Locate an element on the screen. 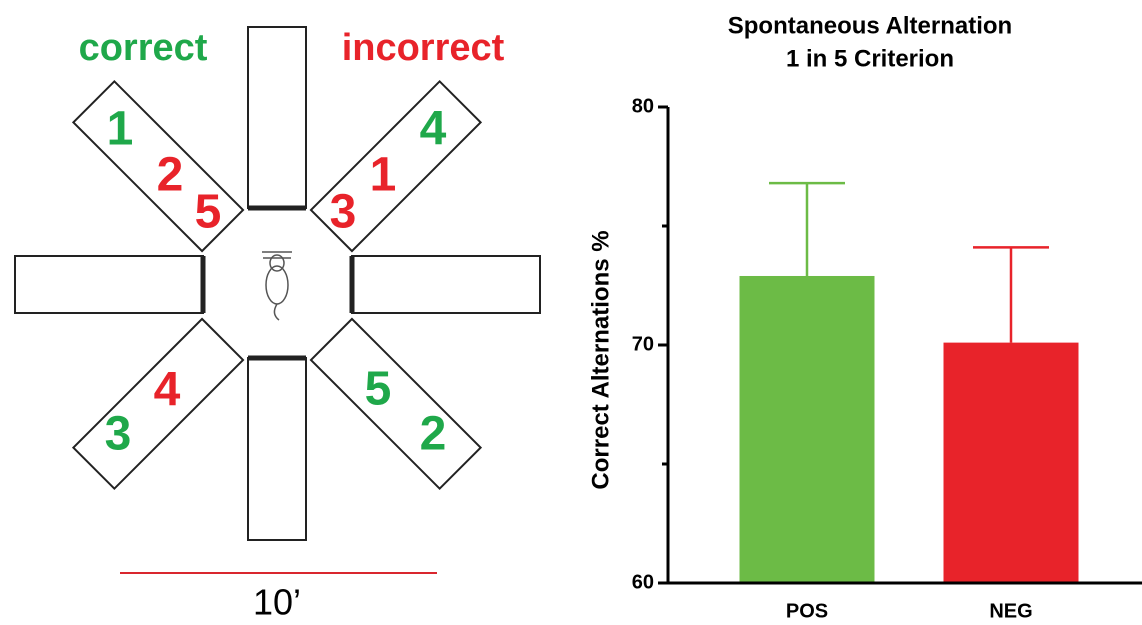 The width and height of the screenshot is (1142, 625). doors is located at coordinates (277, 283).